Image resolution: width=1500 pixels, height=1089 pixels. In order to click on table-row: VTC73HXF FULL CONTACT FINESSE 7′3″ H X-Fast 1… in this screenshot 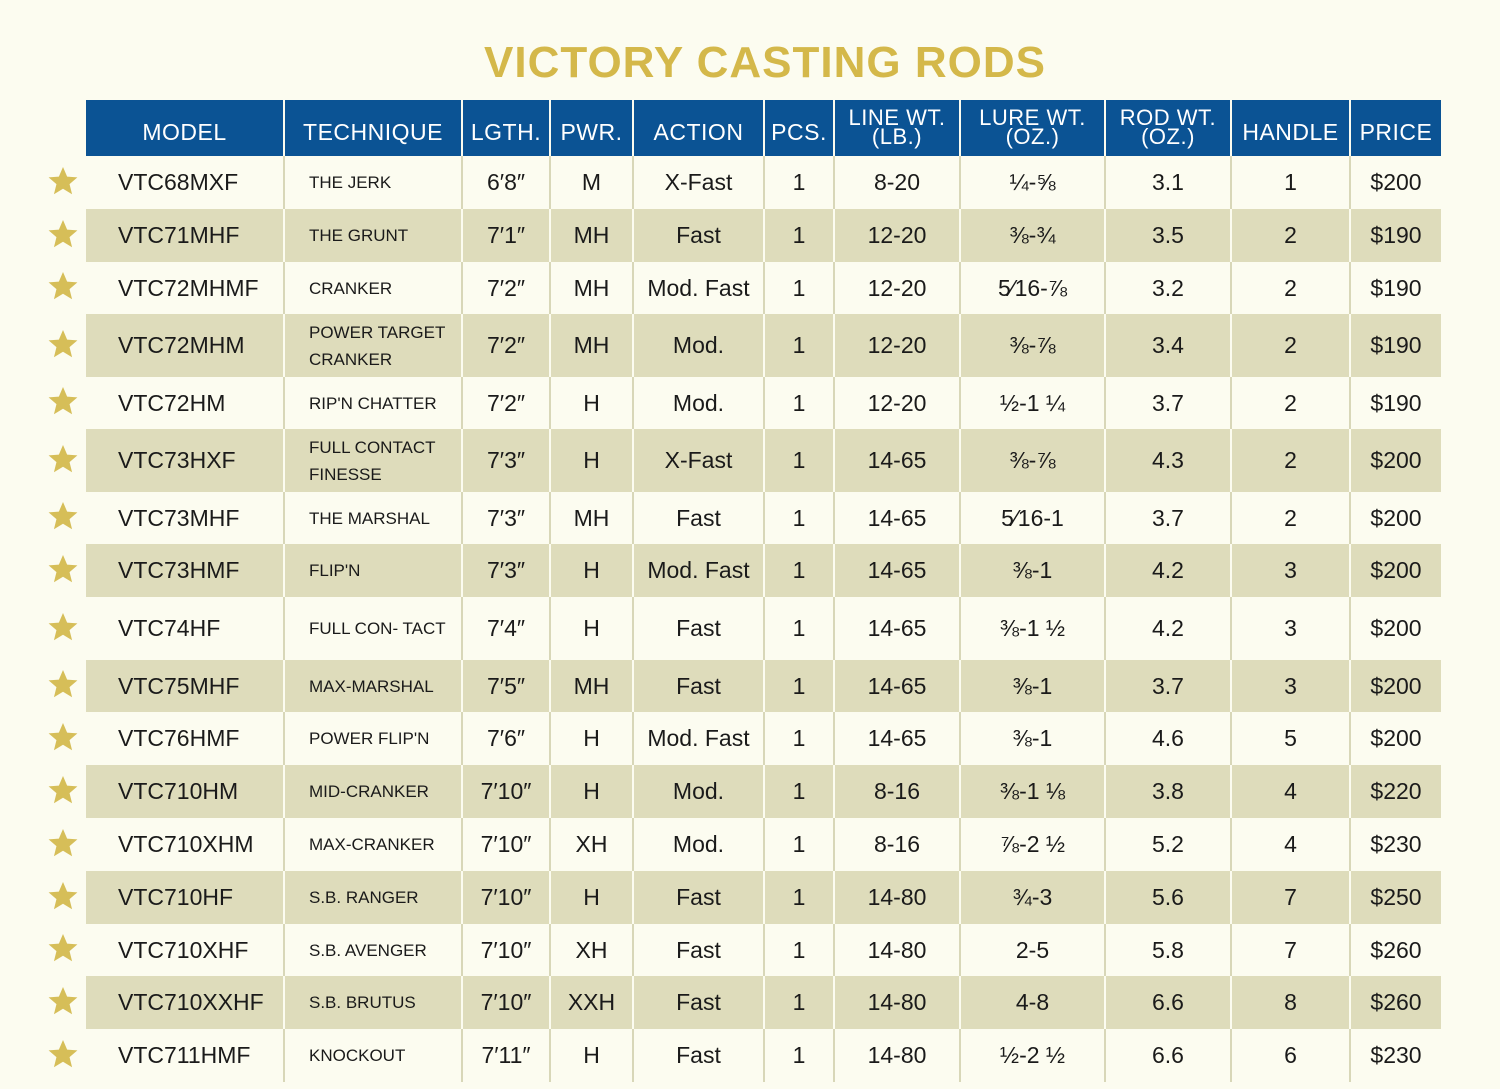, I will do `click(763, 460)`.